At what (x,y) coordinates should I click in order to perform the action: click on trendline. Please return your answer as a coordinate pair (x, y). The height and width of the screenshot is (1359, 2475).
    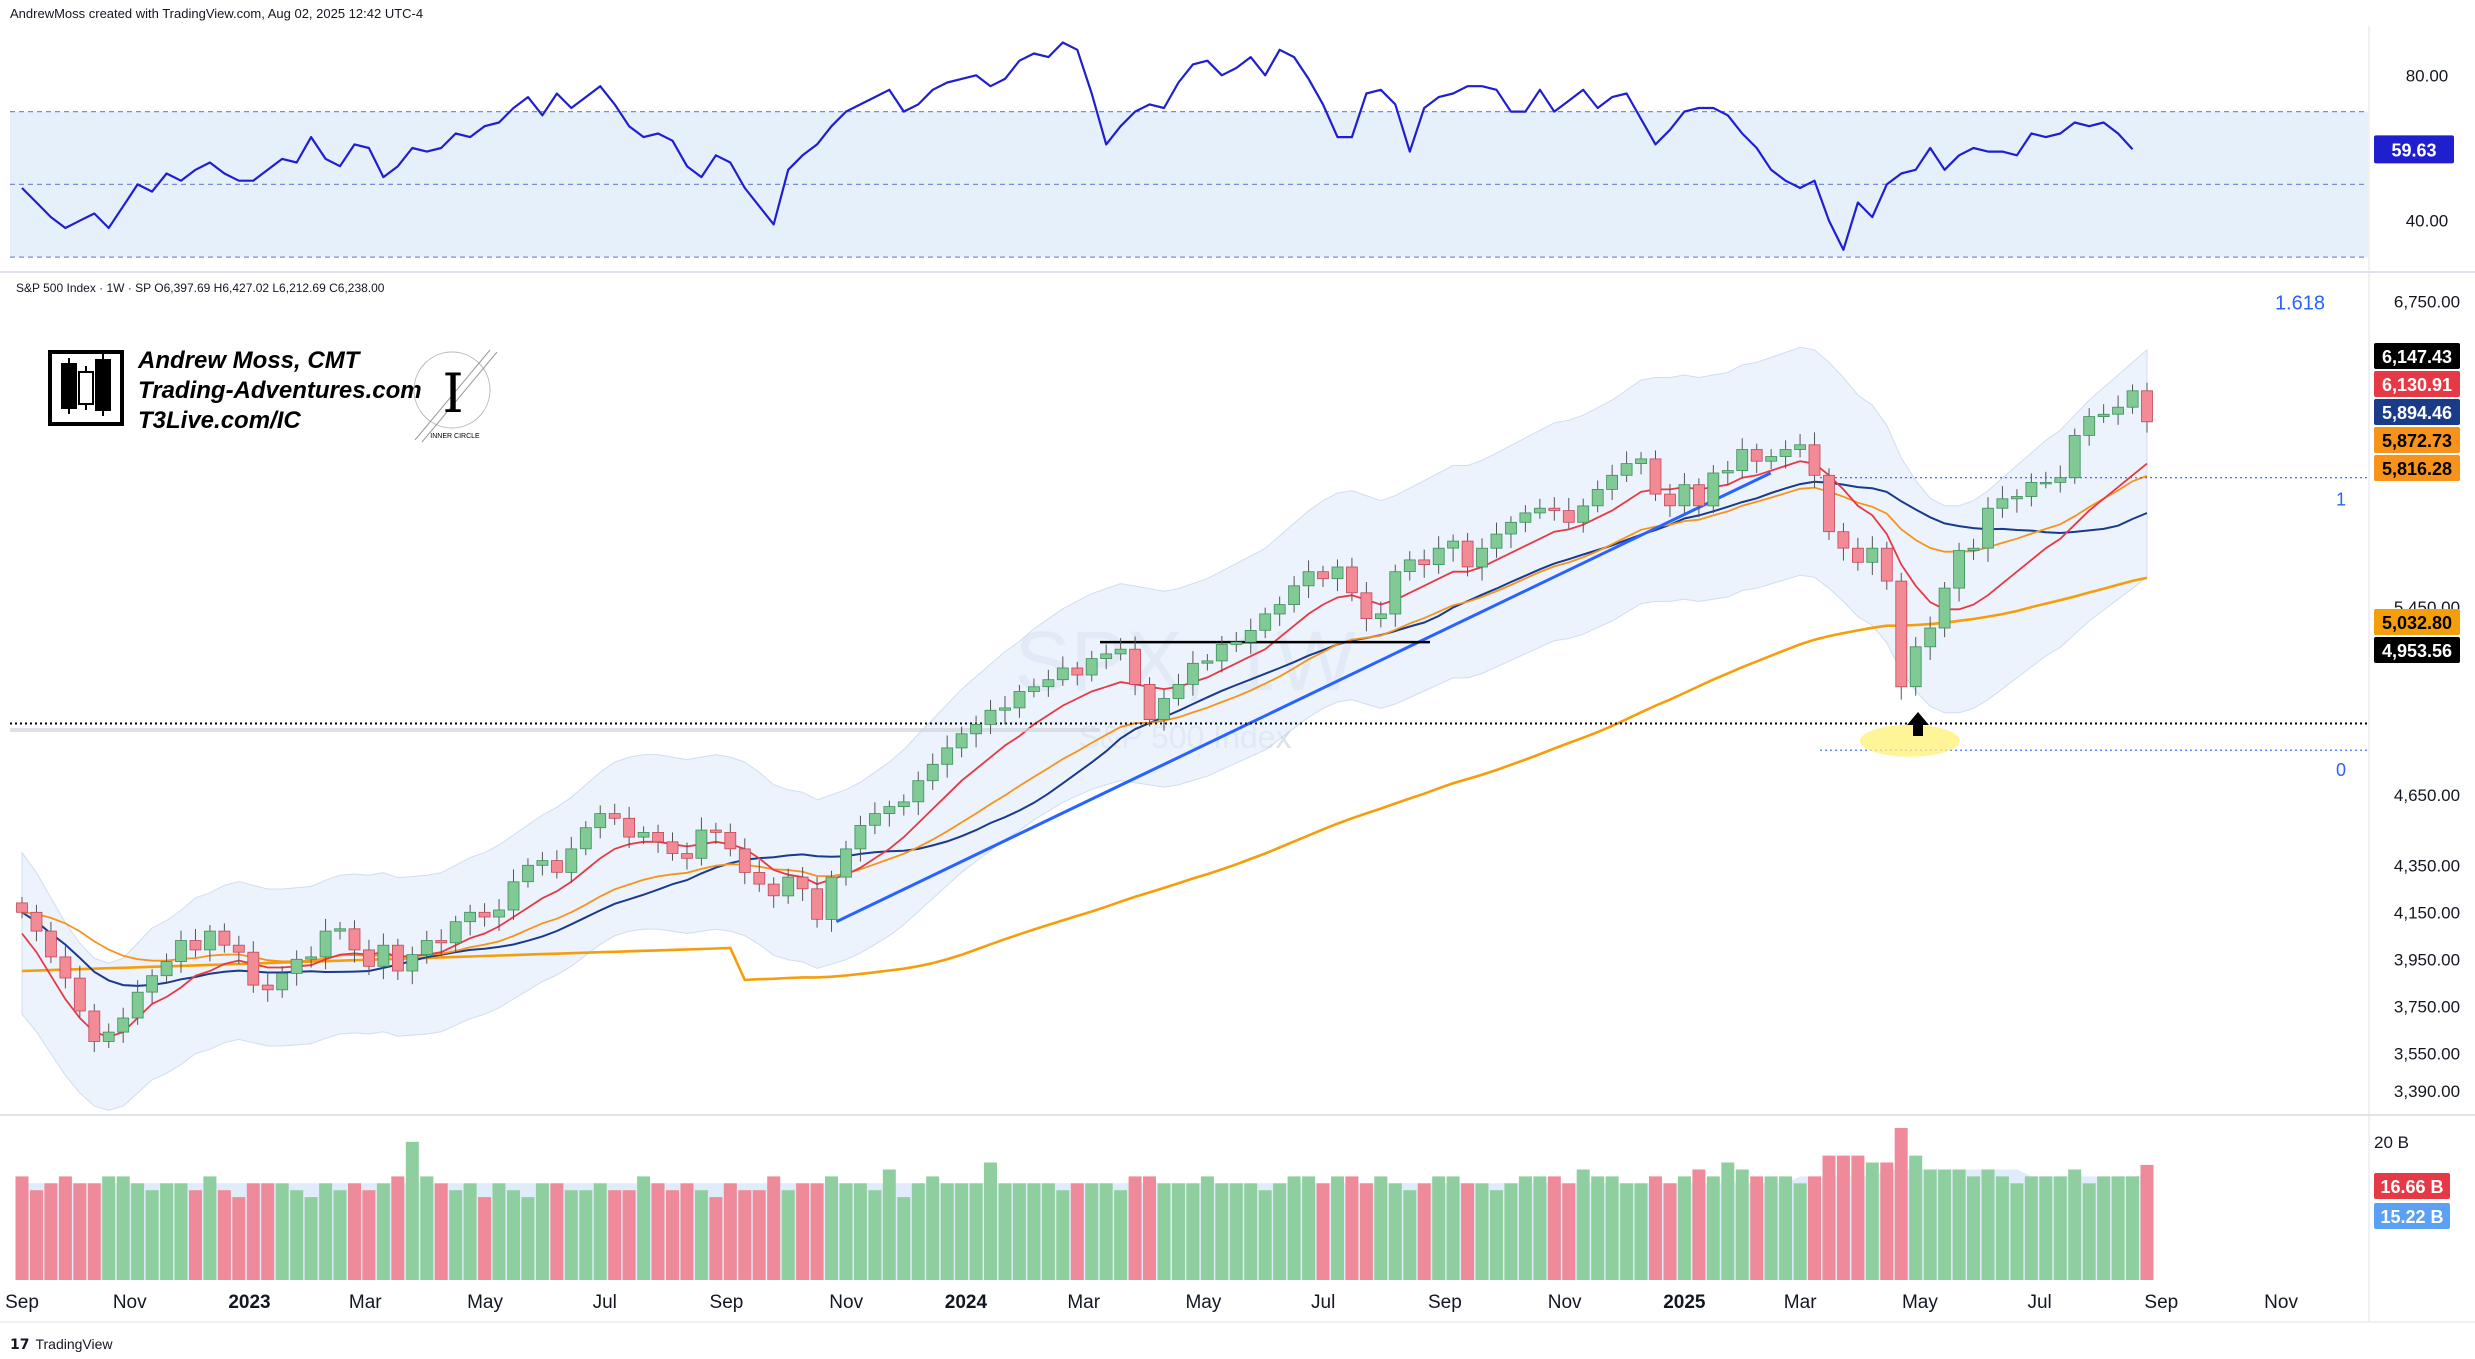
    Looking at the image, I should click on (1303, 697).